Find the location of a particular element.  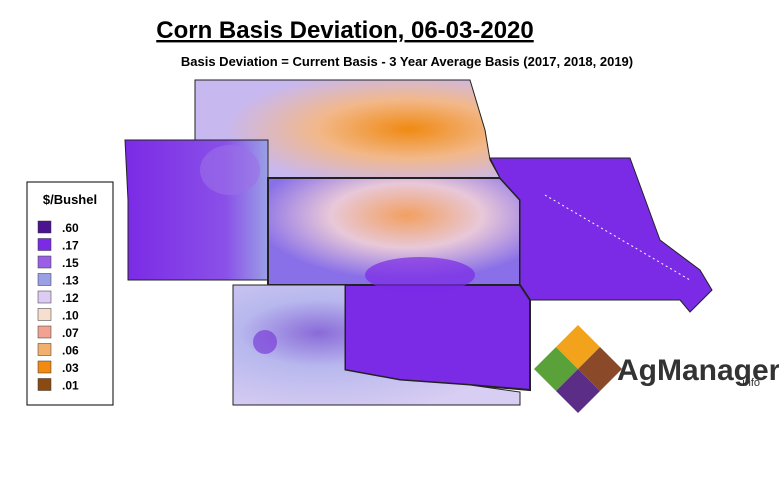

legend-label: .60 is located at coordinates (70, 228).